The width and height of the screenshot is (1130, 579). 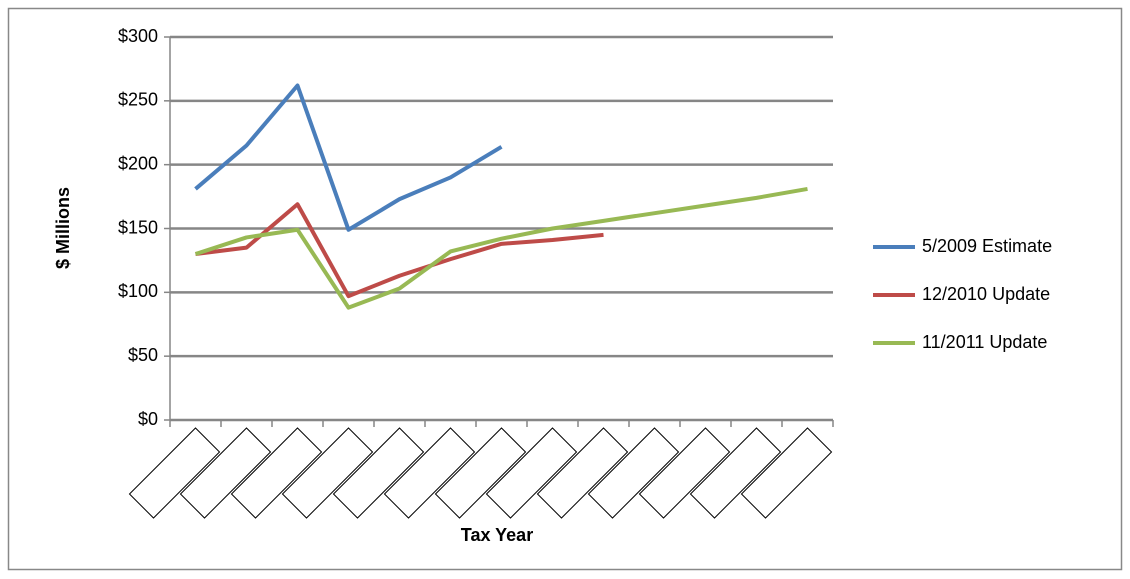 I want to click on legend-label: 11/2011 Update, so click(x=984, y=342).